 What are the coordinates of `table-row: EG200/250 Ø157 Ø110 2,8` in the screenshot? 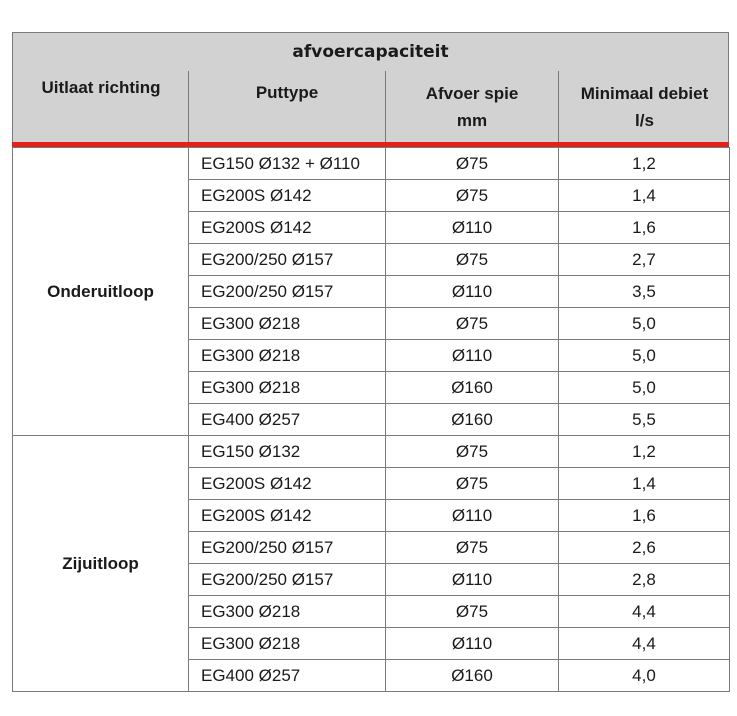 It's located at (371, 579).